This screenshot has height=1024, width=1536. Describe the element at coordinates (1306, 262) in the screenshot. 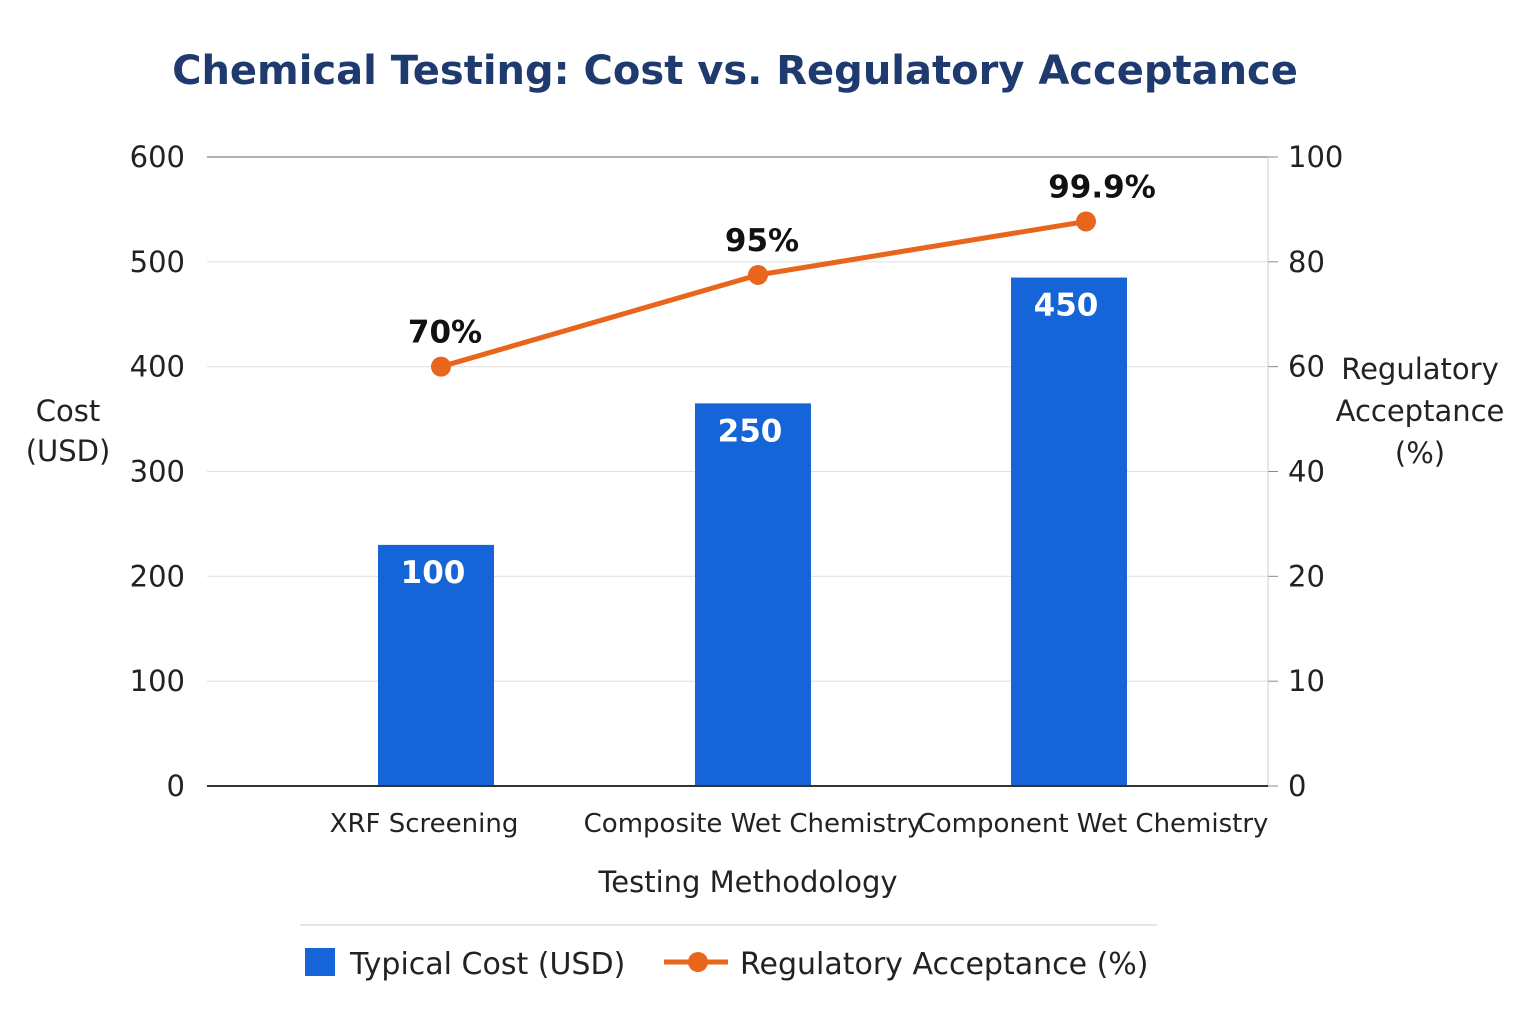

I see `right-tick-label: 80` at that location.